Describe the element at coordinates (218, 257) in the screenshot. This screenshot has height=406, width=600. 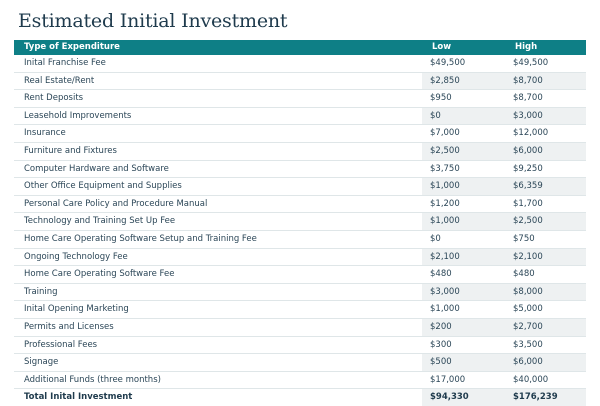
I see `cell-type: Ongoing Technology Fee` at that location.